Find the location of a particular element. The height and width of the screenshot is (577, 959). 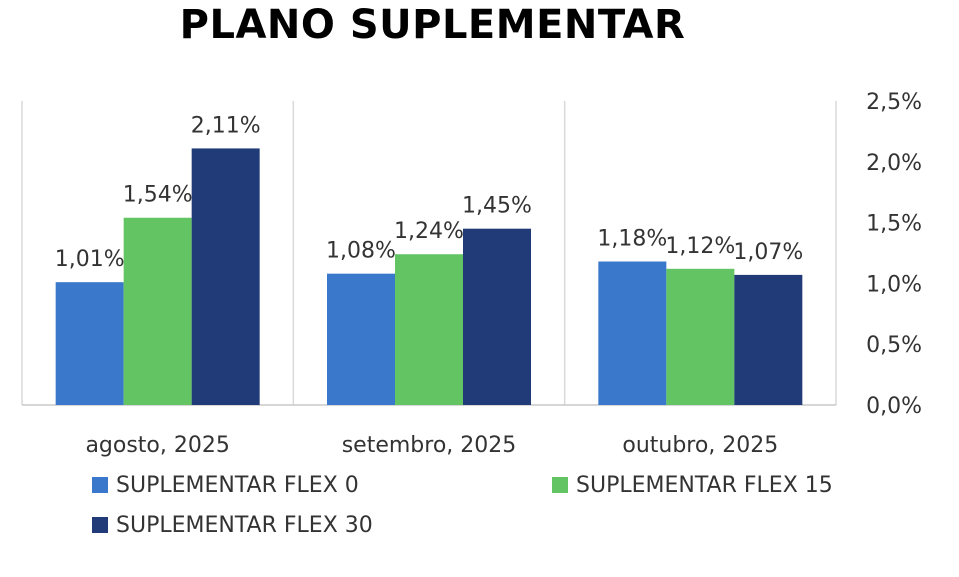

x-category-label: setembro, 2025 is located at coordinates (429, 445).